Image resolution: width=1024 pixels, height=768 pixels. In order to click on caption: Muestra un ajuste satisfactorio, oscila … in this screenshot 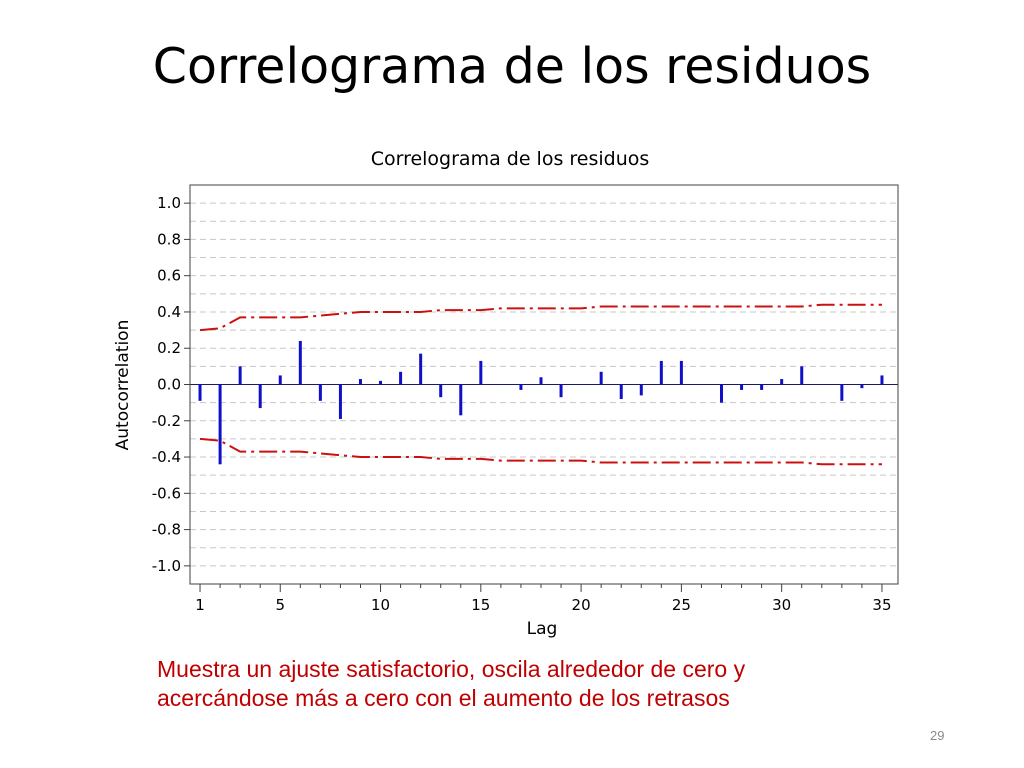, I will do `click(537, 684)`.